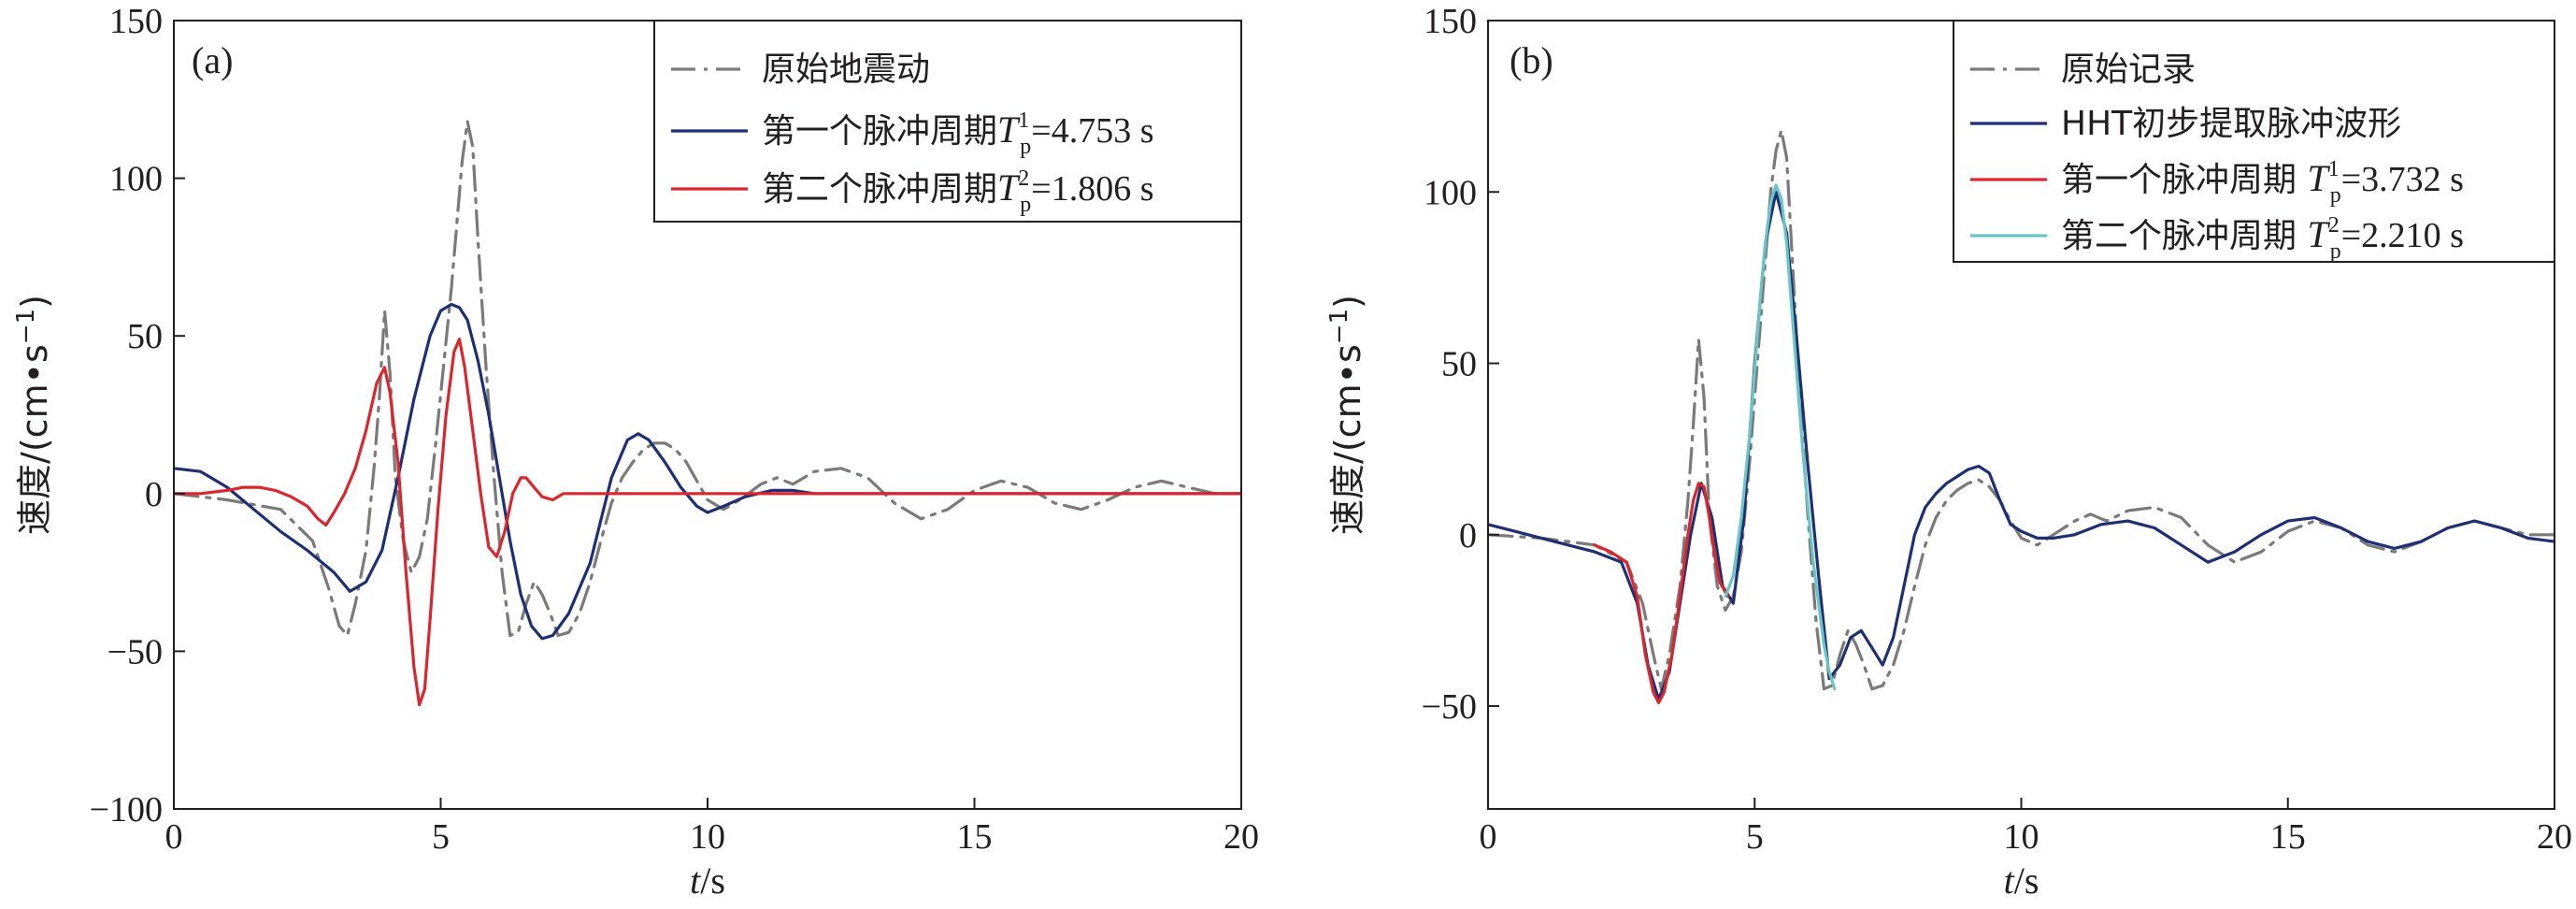 The height and width of the screenshot is (909, 2576). Describe the element at coordinates (2262, 182) in the screenshot. I see `legend-label-2: 第一个脉冲周期 T1 p=3.732 s` at that location.